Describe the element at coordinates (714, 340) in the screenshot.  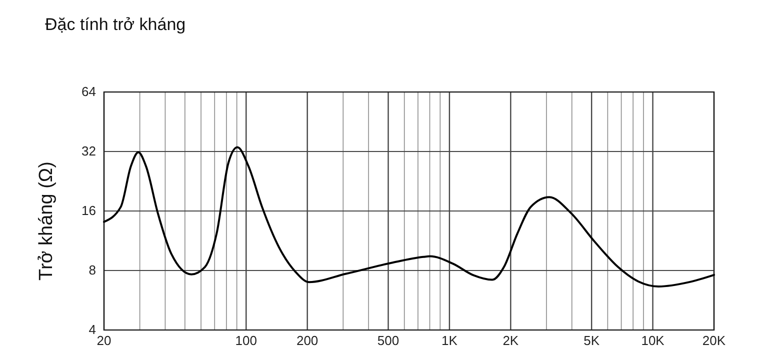
I see `x-tick-label: 20K` at that location.